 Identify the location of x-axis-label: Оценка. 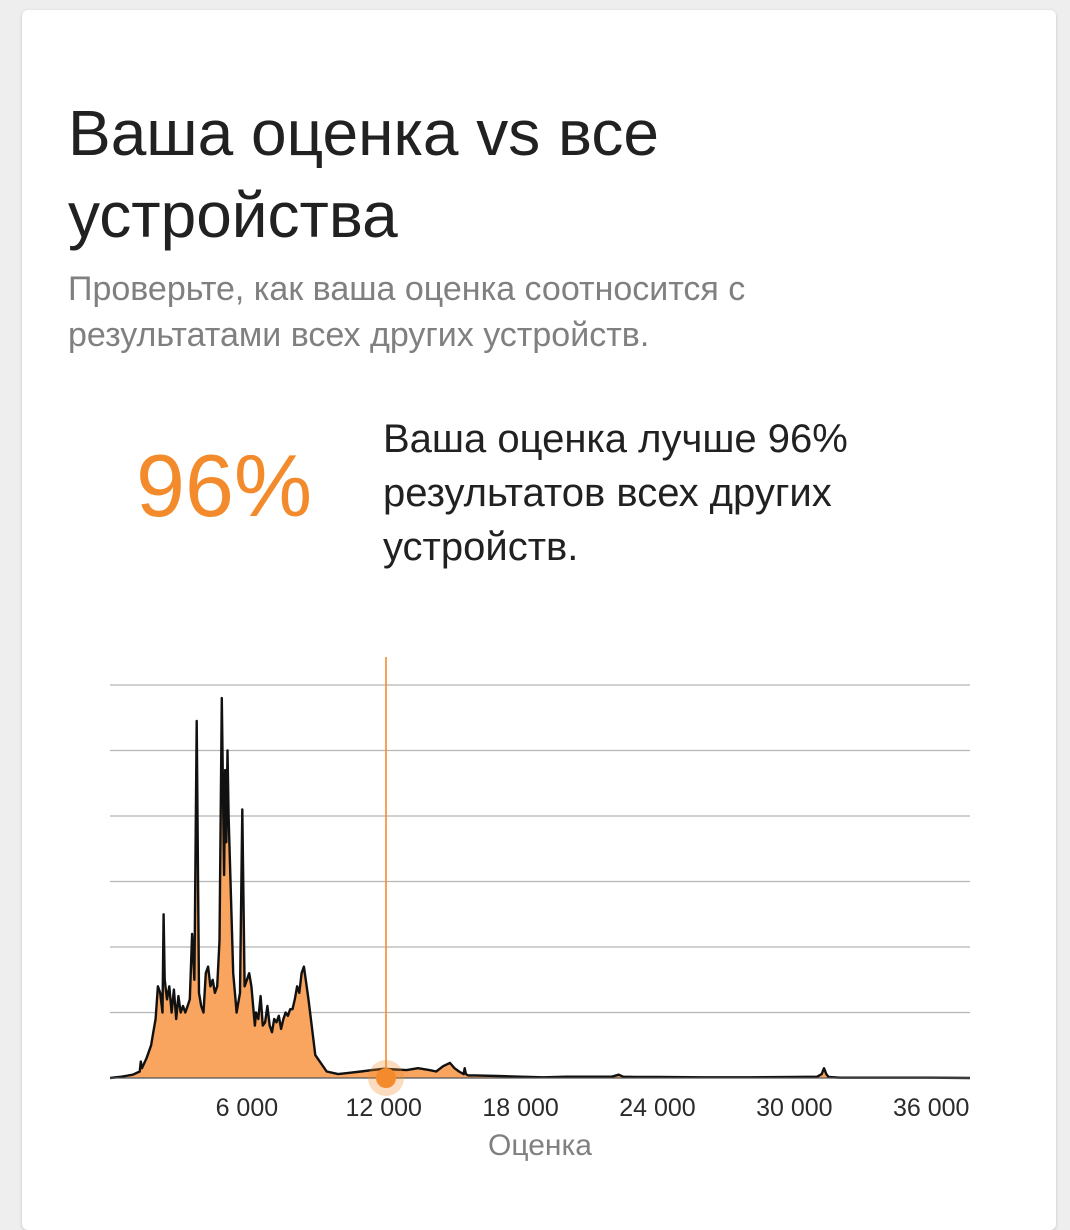
(540, 1145).